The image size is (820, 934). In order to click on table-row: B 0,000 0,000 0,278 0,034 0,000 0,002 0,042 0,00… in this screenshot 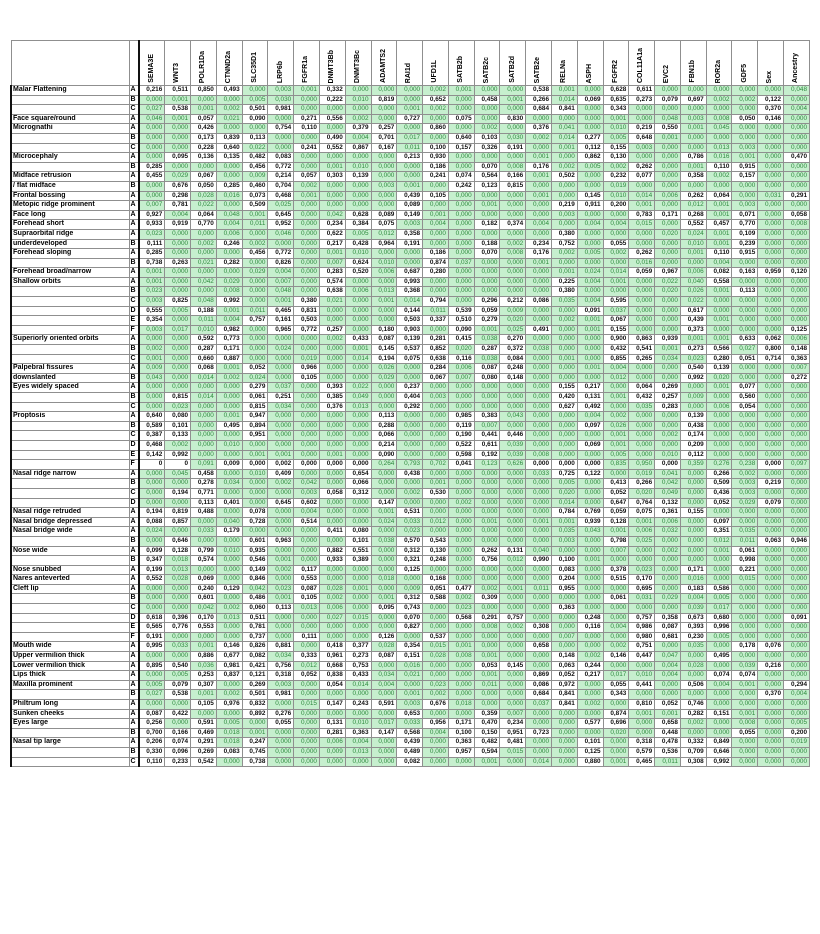, I will do `click(410, 483)`.